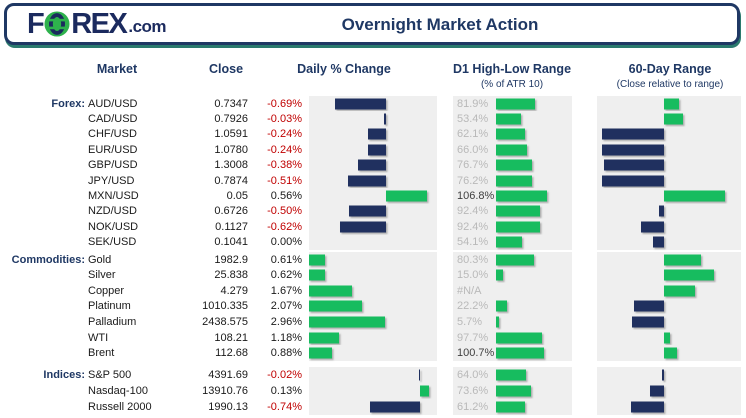  What do you see at coordinates (284, 119) in the screenshot?
I see `daily-change-value: -0.03%` at bounding box center [284, 119].